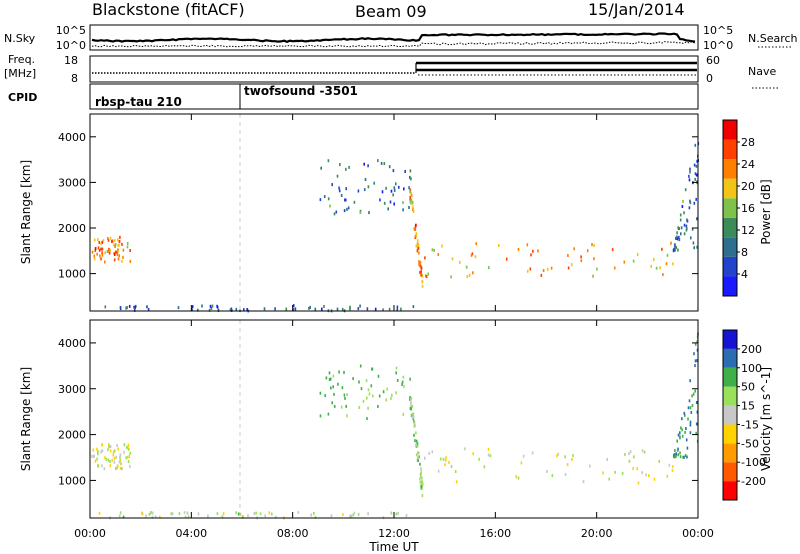 The image size is (800, 554). I want to click on freq-right-tick-bottom: 0, so click(709, 78).